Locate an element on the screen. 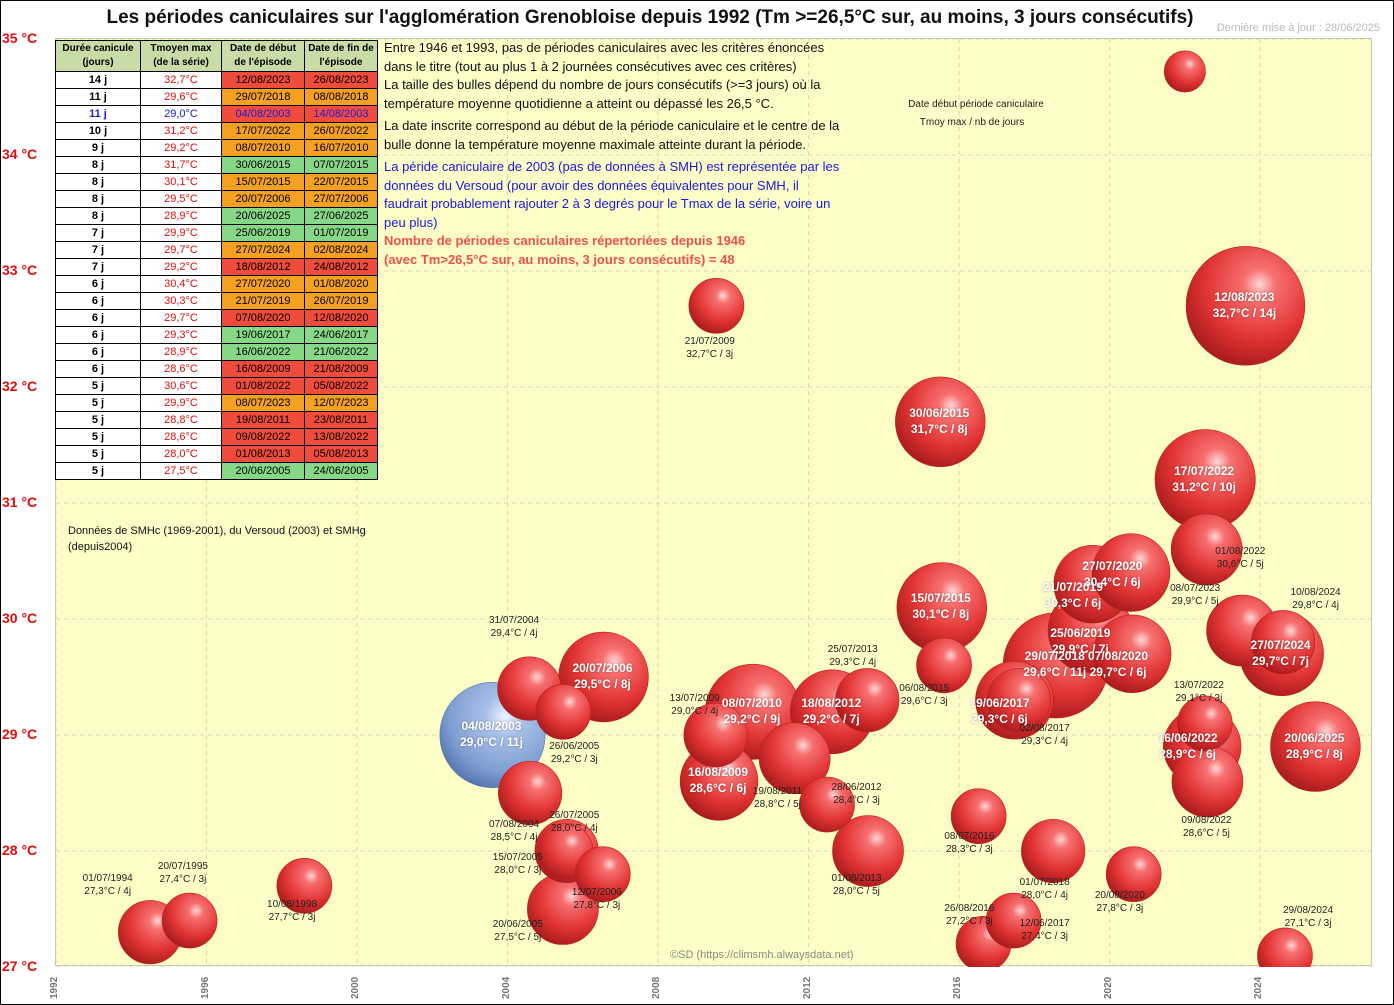 This screenshot has width=1394, height=1005. bubble-label: 21/07/2009 32,7°C / 3j is located at coordinates (710, 348).